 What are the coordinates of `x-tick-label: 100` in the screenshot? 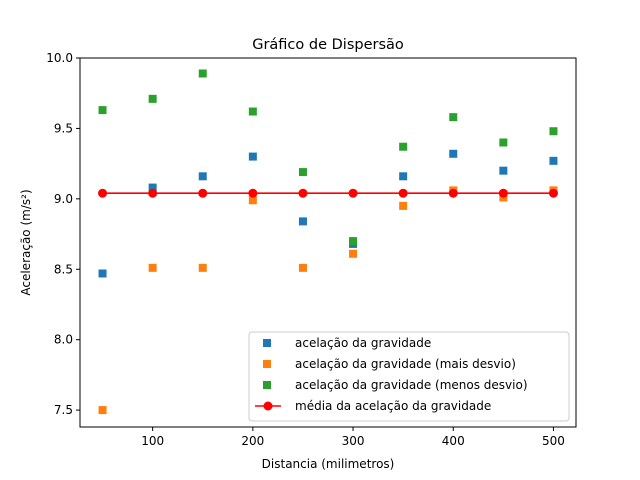 It's located at (152, 441).